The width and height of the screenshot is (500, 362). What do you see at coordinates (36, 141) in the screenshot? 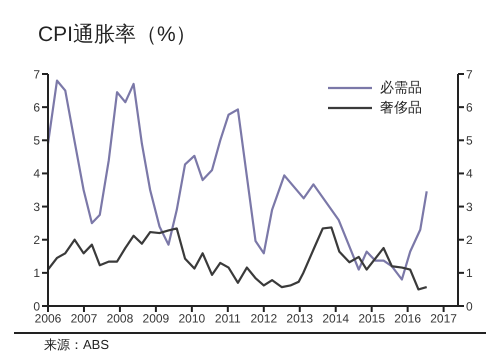
I see `y-tick-label: 5` at bounding box center [36, 141].